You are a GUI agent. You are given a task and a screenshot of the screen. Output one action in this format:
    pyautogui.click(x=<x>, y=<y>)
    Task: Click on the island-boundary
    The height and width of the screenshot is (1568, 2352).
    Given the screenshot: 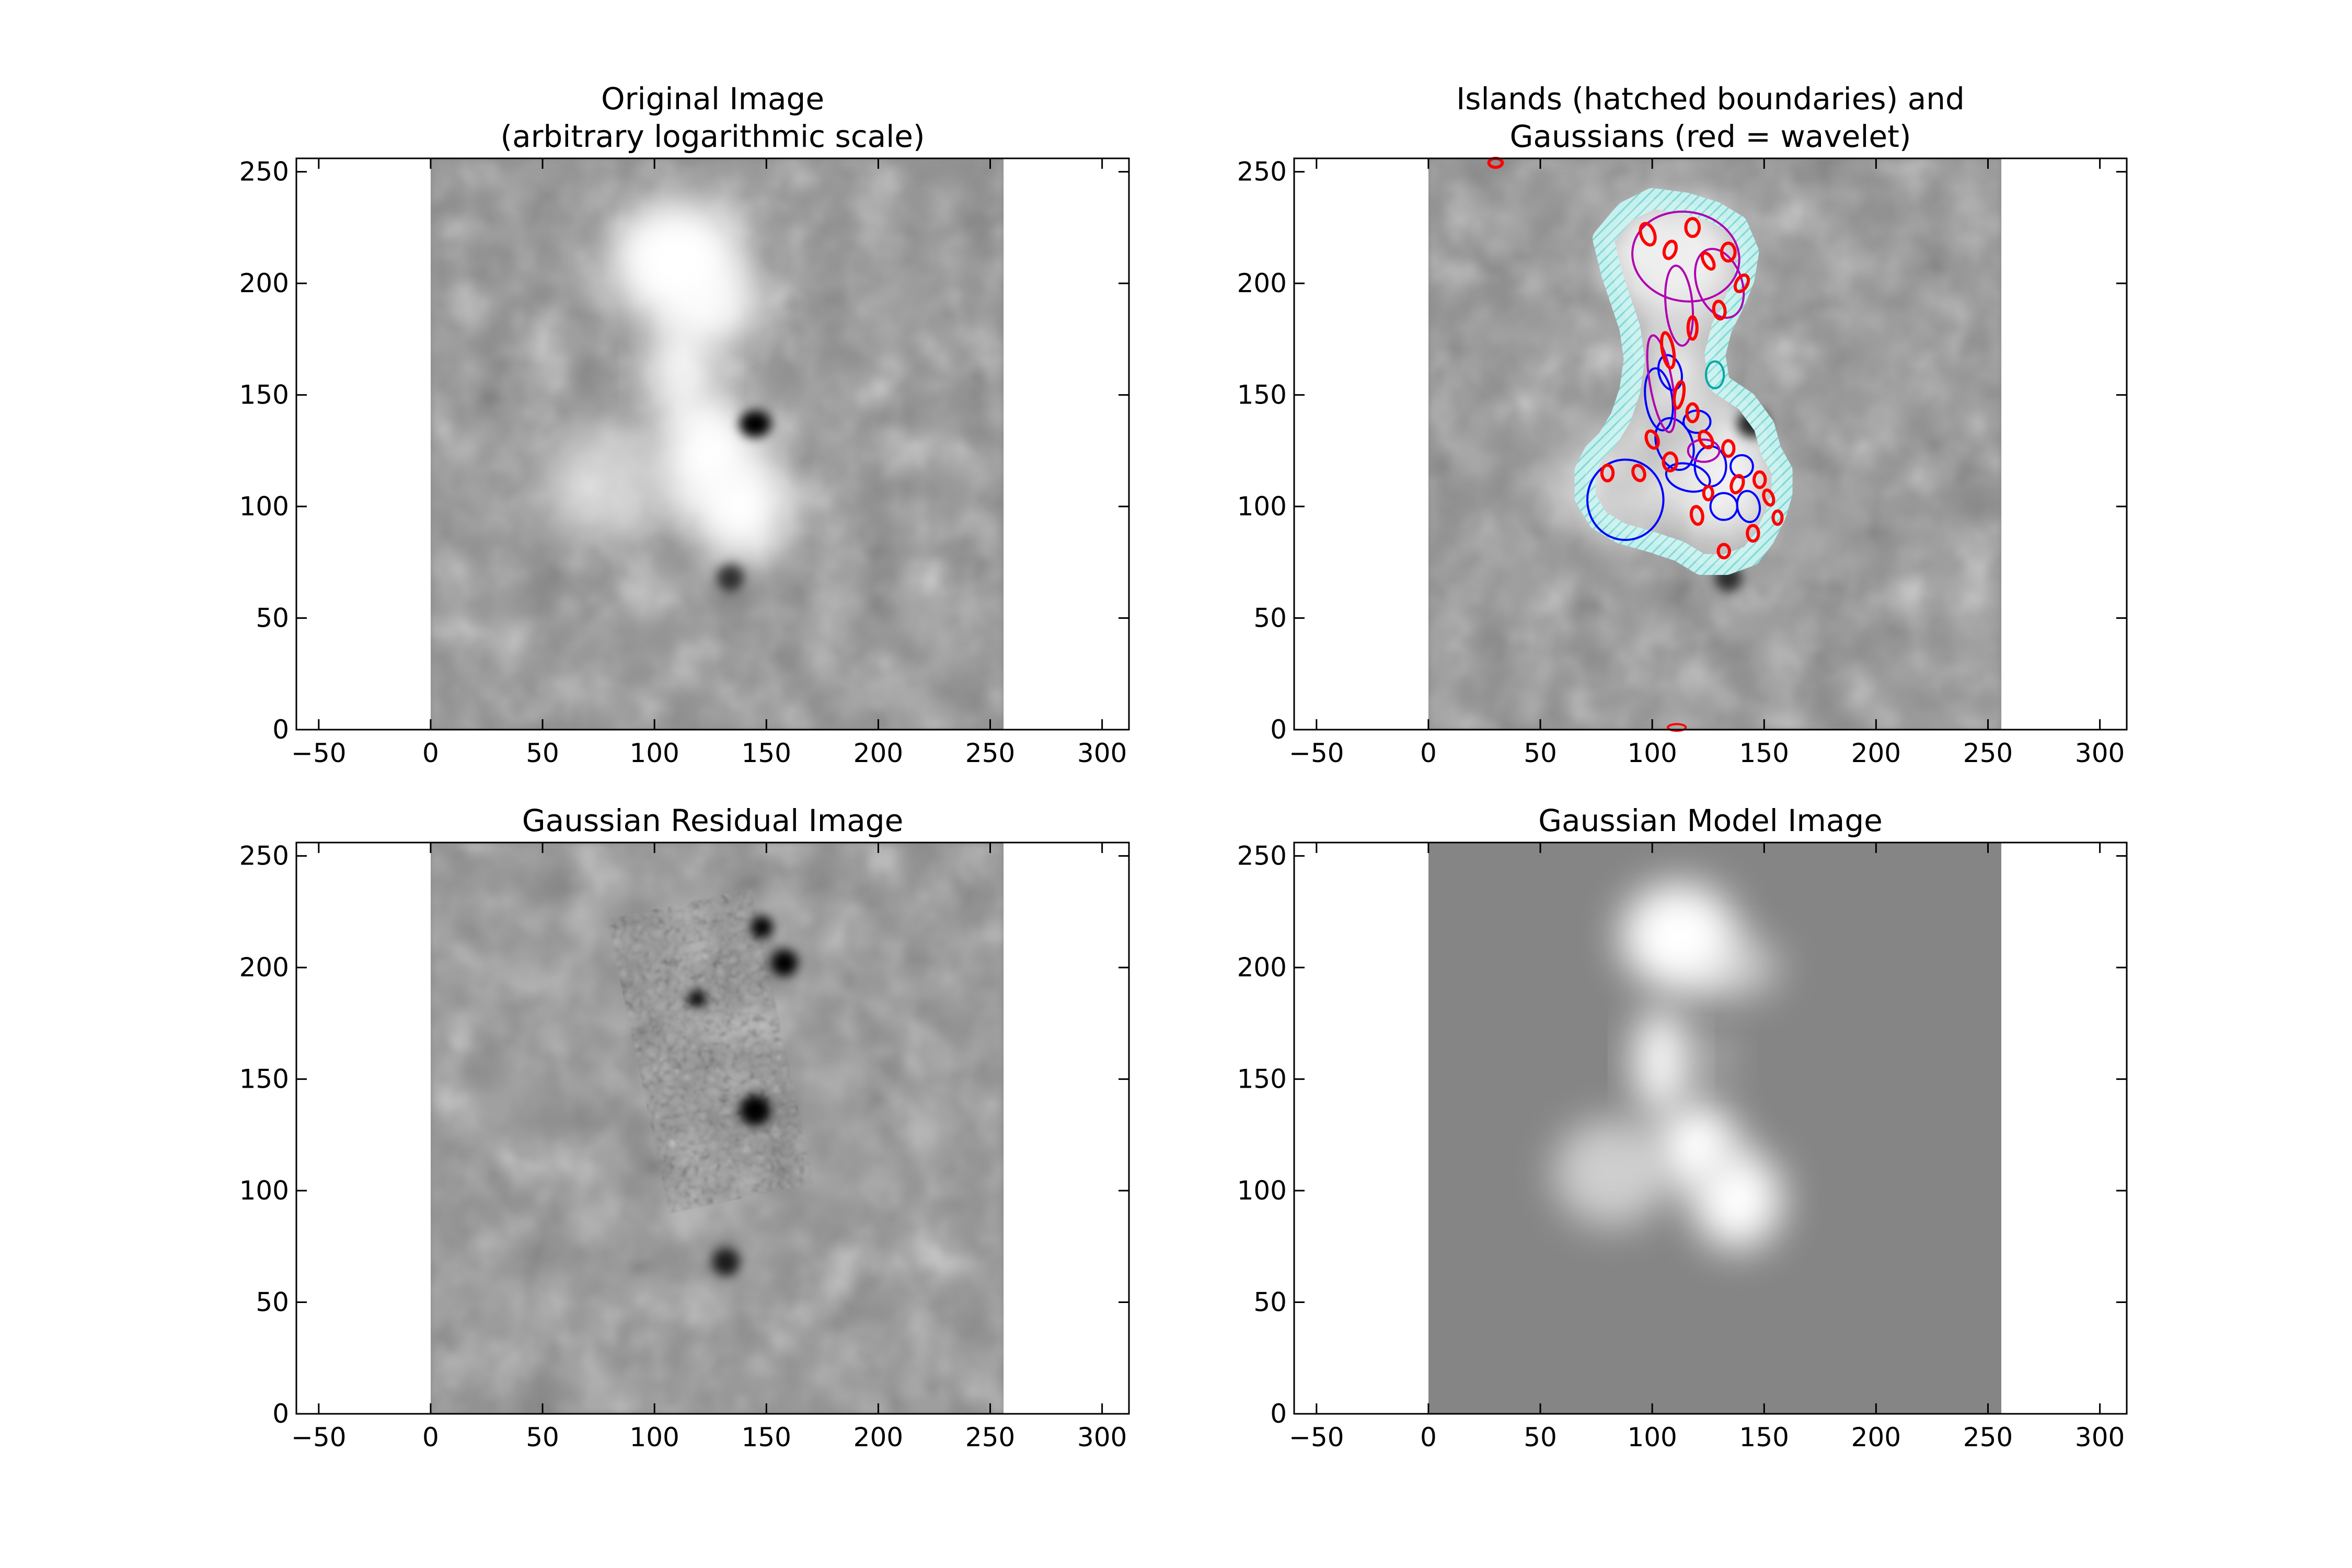 What is the action you would take?
    pyautogui.click(x=1683, y=381)
    